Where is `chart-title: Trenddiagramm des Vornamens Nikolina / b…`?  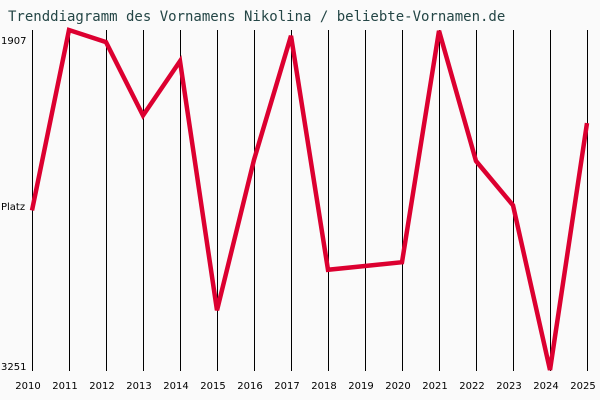 chart-title: Trenddiagramm des Vornamens Nikolina / b… is located at coordinates (257, 17).